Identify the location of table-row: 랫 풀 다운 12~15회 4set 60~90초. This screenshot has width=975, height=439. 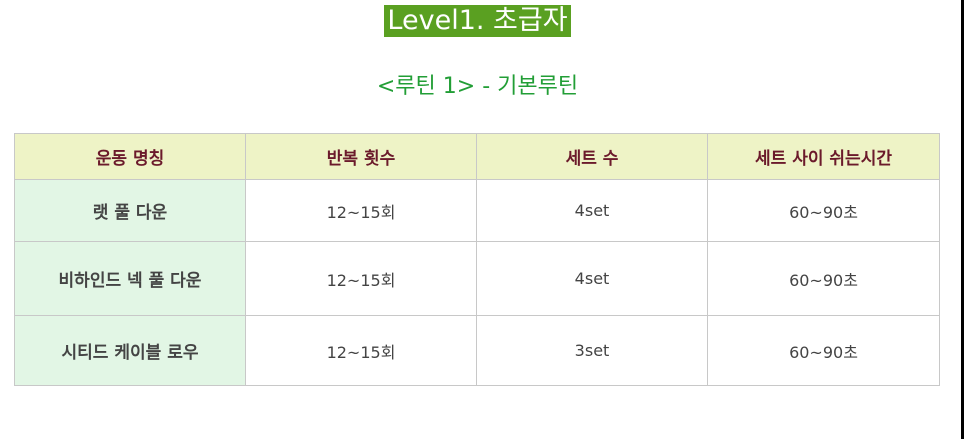
(477, 210).